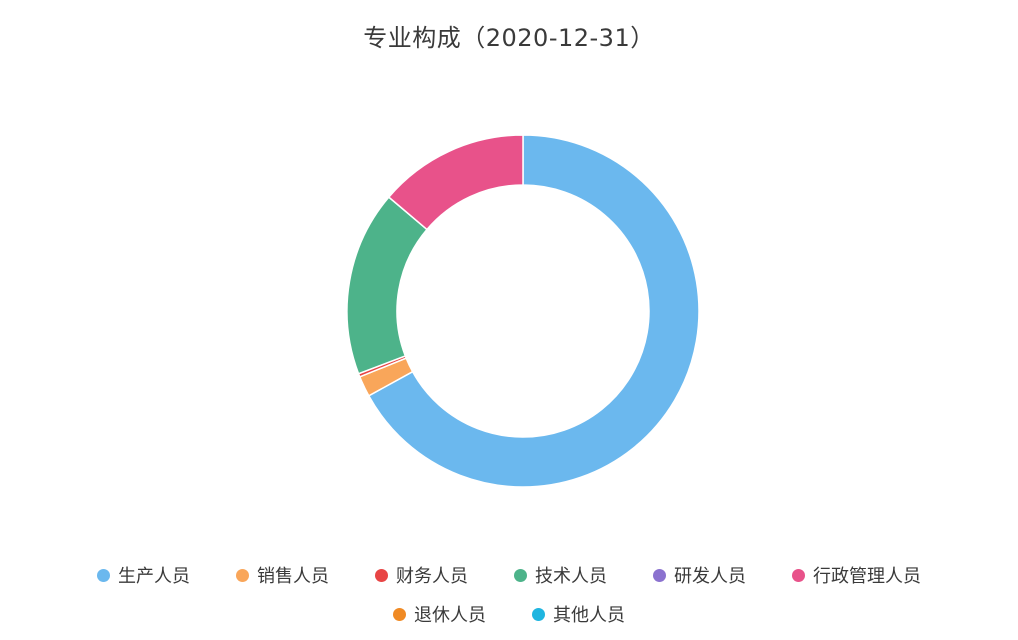 This screenshot has width=1018, height=640. I want to click on legend-item-4: 技术人员, so click(560, 575).